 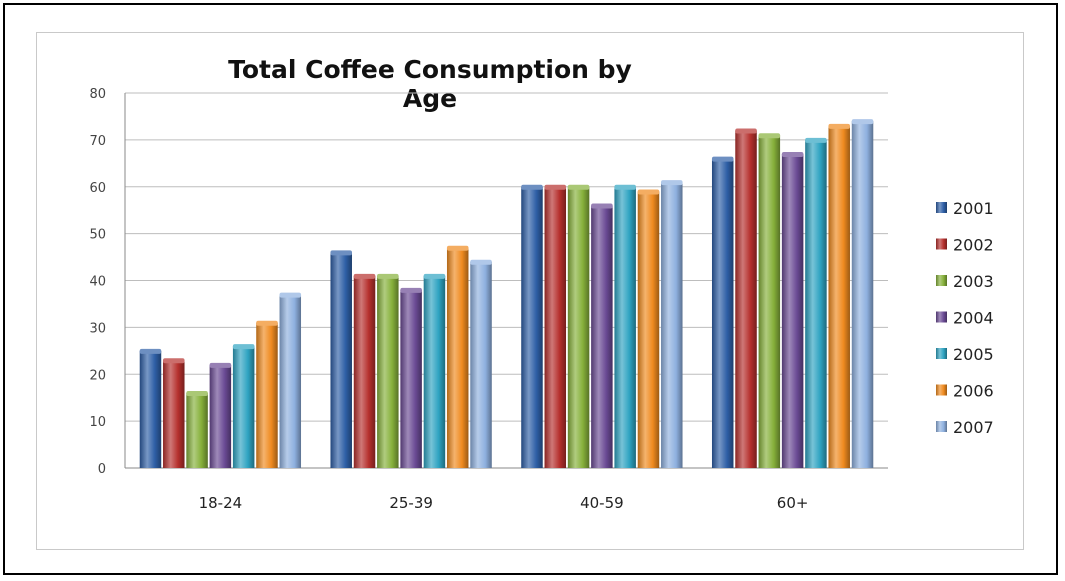 I want to click on bar-18-24-2007, so click(x=290, y=381).